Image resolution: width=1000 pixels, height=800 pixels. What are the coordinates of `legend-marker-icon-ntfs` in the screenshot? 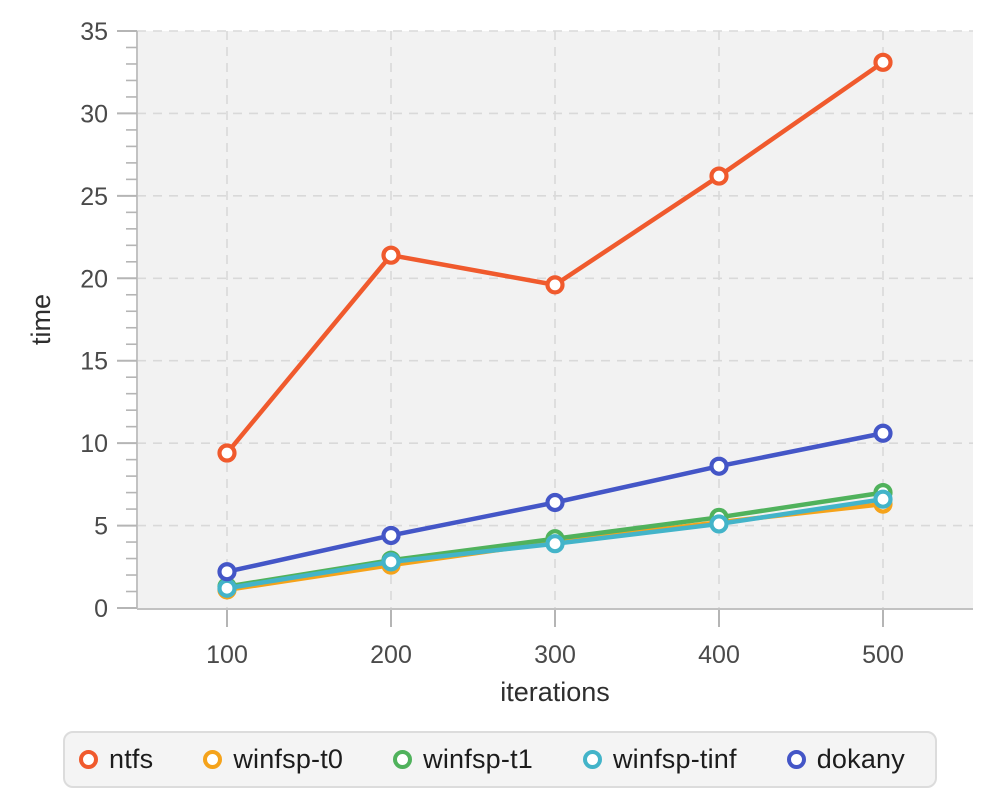 It's located at (88, 759).